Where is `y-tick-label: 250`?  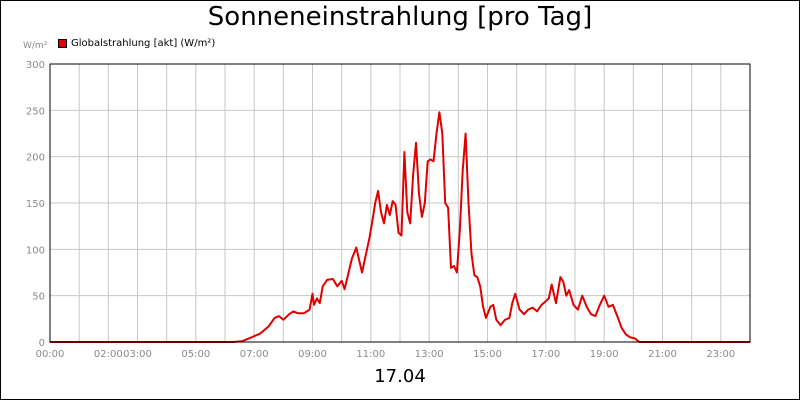 y-tick-label: 250 is located at coordinates (35, 111).